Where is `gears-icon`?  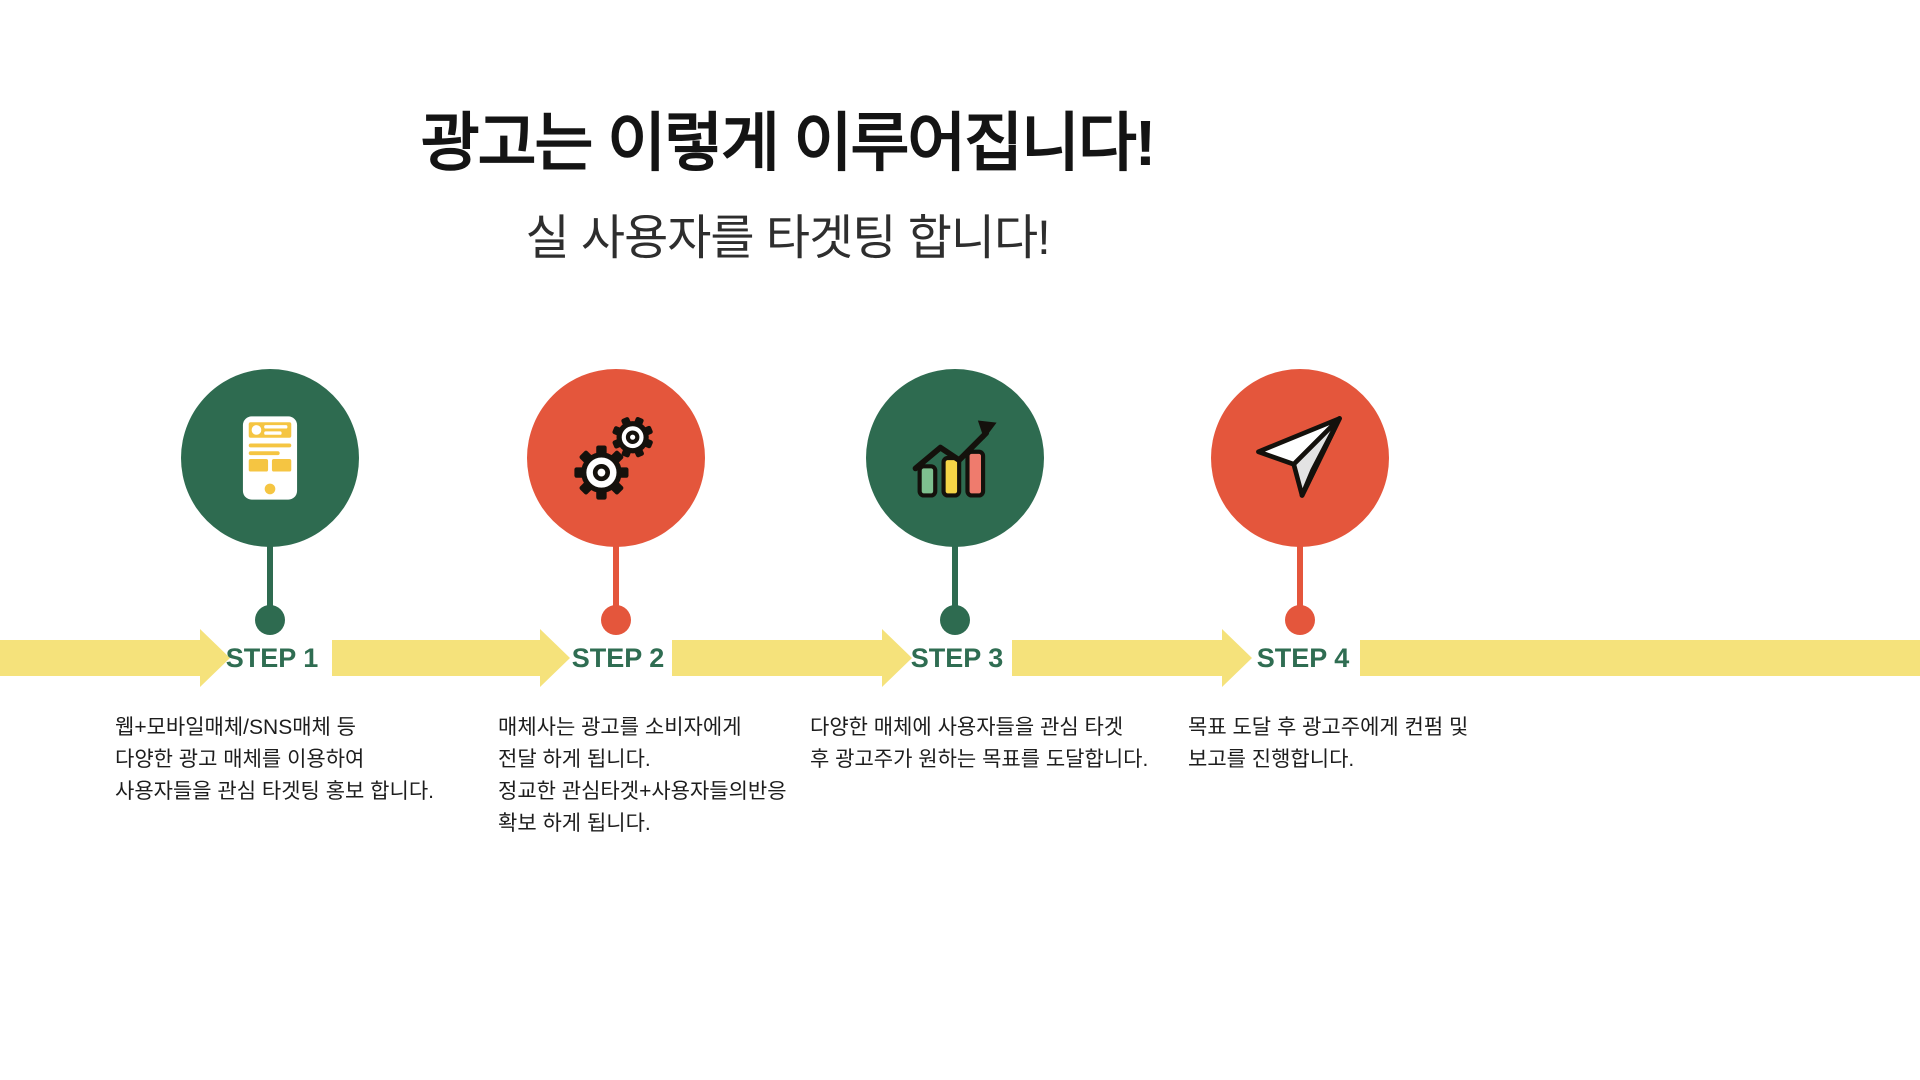 gears-icon is located at coordinates (613, 458).